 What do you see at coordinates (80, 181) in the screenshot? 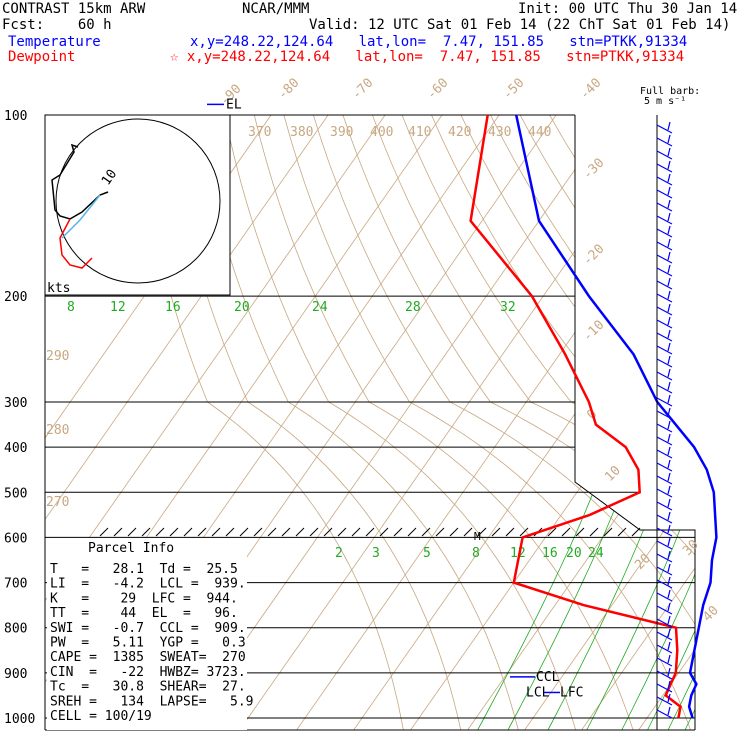
I see `hodograph-trace-upper` at bounding box center [80, 181].